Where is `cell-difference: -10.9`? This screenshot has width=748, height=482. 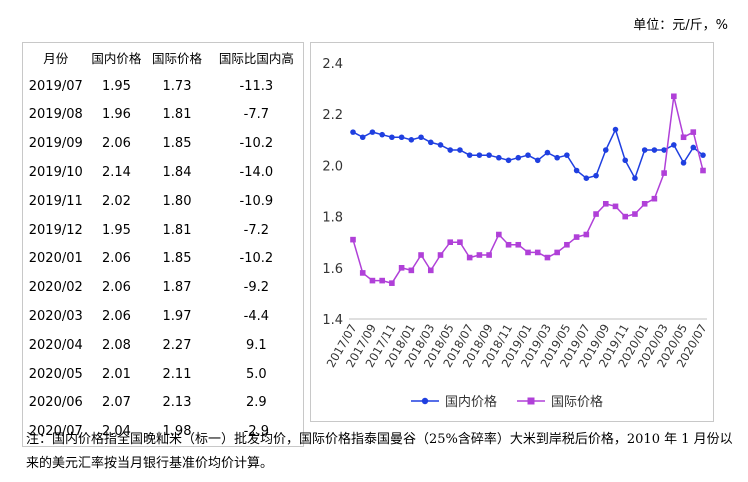
cell-difference: -10.9 is located at coordinates (256, 201).